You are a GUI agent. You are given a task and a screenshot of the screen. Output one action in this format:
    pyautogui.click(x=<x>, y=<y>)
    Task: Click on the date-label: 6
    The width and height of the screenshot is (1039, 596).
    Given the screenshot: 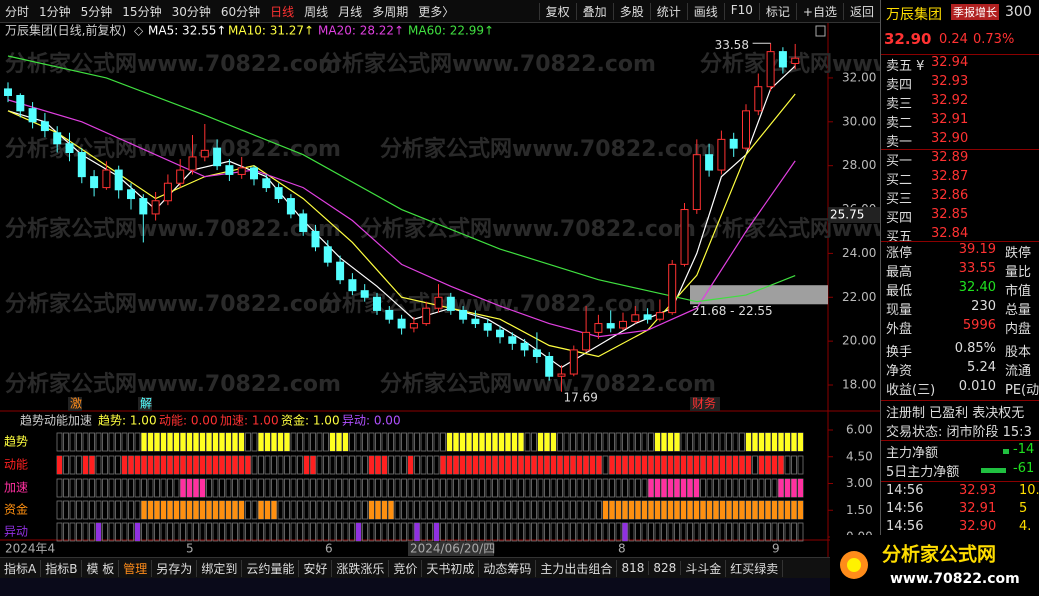 What is the action you would take?
    pyautogui.click(x=329, y=549)
    